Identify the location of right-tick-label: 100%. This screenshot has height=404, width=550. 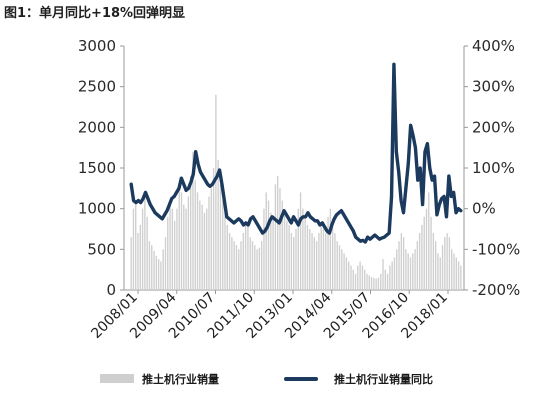
(493, 168).